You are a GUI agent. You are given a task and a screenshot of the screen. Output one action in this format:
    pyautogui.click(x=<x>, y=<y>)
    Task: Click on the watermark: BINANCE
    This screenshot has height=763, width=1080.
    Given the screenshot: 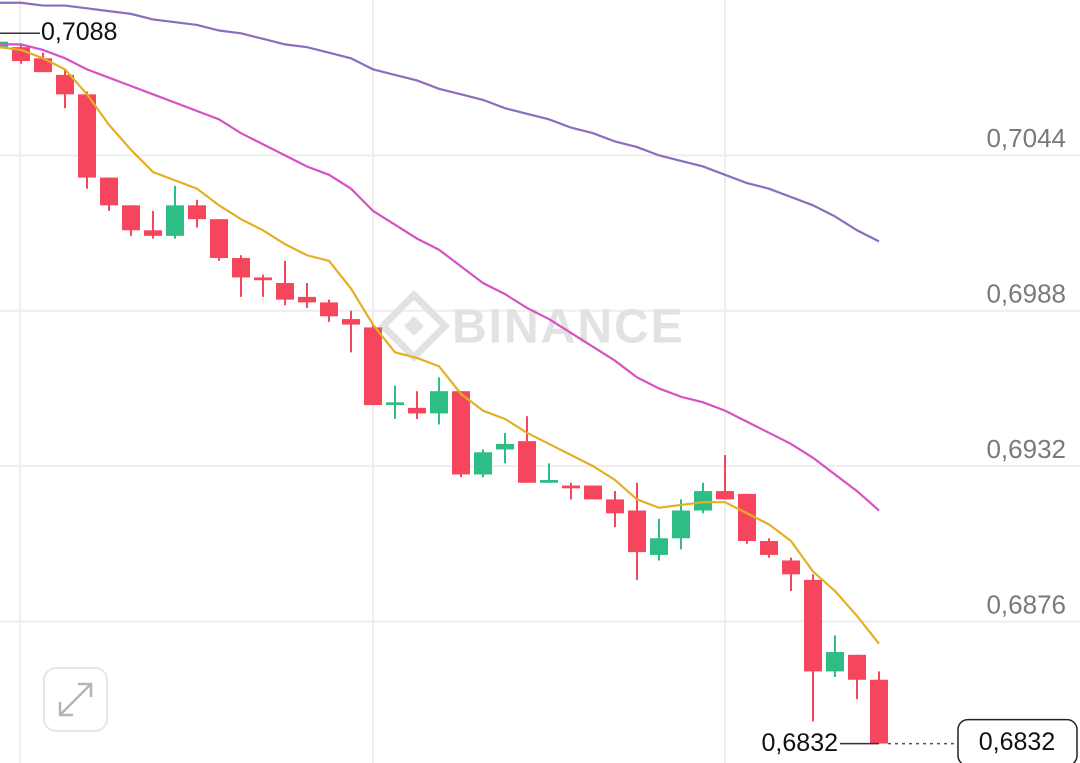 What is the action you would take?
    pyautogui.click(x=531, y=326)
    